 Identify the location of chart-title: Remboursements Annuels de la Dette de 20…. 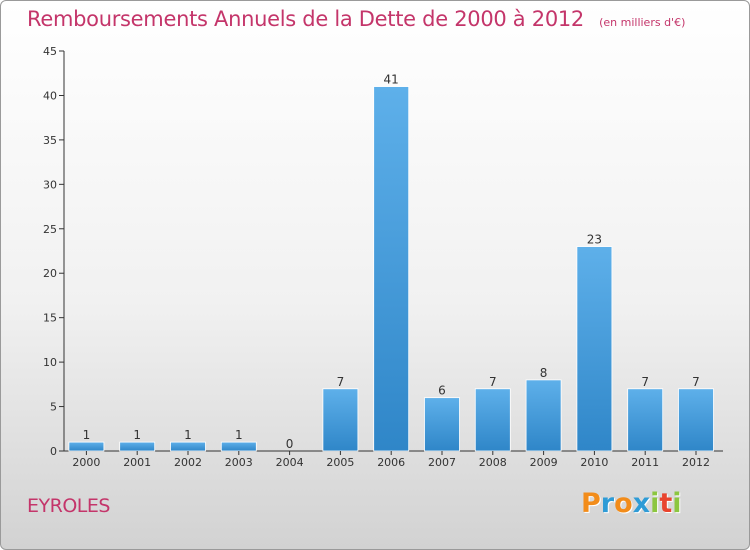
(305, 19).